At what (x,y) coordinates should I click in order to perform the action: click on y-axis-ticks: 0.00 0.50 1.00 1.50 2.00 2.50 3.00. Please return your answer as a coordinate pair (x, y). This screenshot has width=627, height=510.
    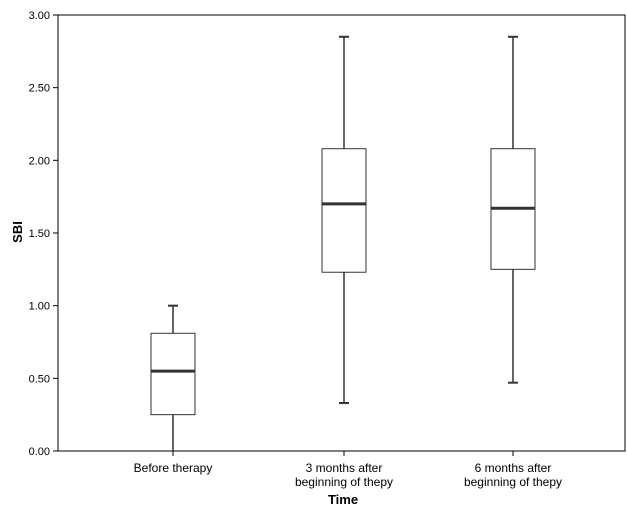
    Looking at the image, I should click on (43, 234).